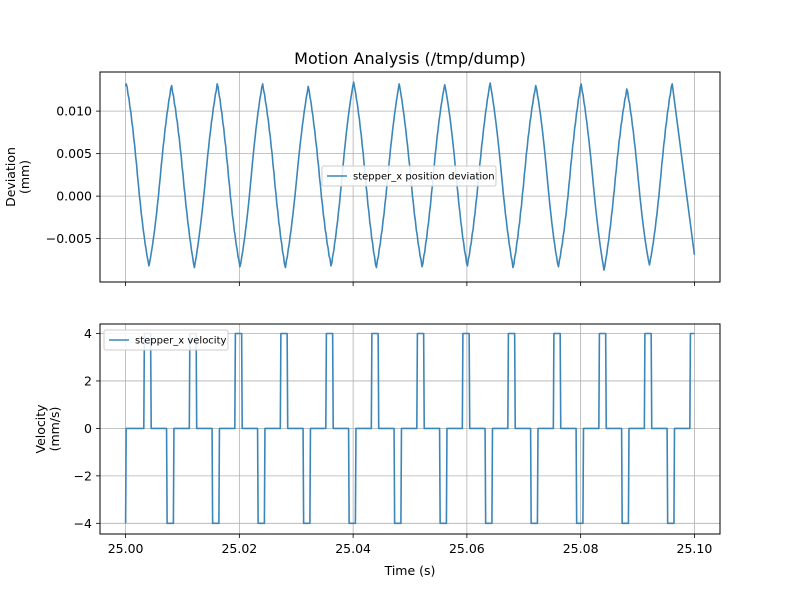 The height and width of the screenshot is (600, 800). Describe the element at coordinates (88, 380) in the screenshot. I see `y-tick-label: 2` at that location.